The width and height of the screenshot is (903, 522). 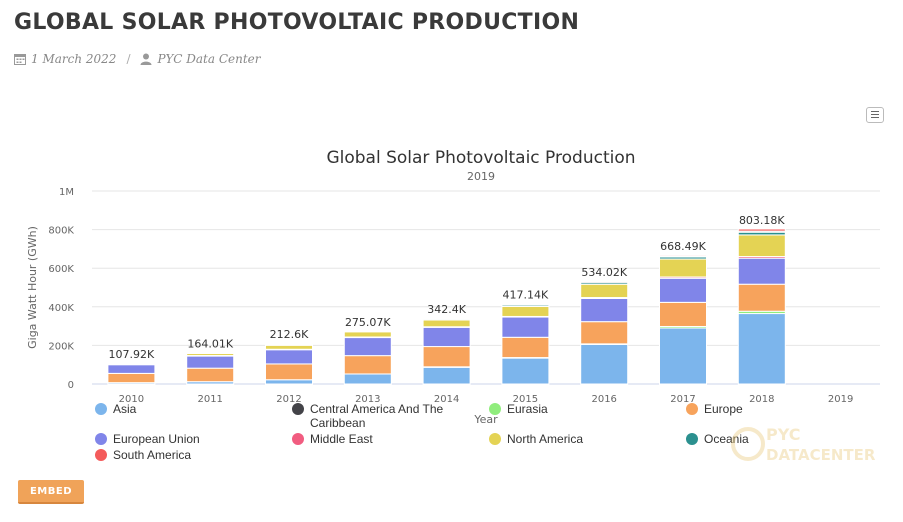 I want to click on embed-button: EMBED, so click(x=51, y=492).